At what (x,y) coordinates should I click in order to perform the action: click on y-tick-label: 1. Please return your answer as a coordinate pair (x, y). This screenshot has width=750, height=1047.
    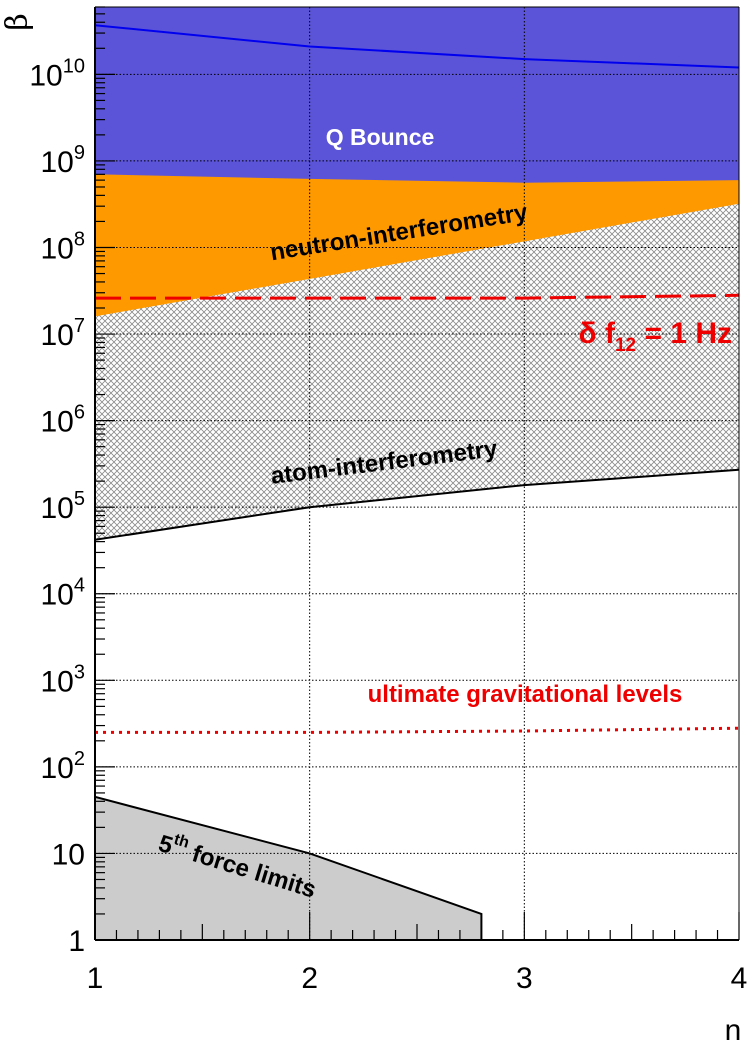
    Looking at the image, I should click on (76, 941).